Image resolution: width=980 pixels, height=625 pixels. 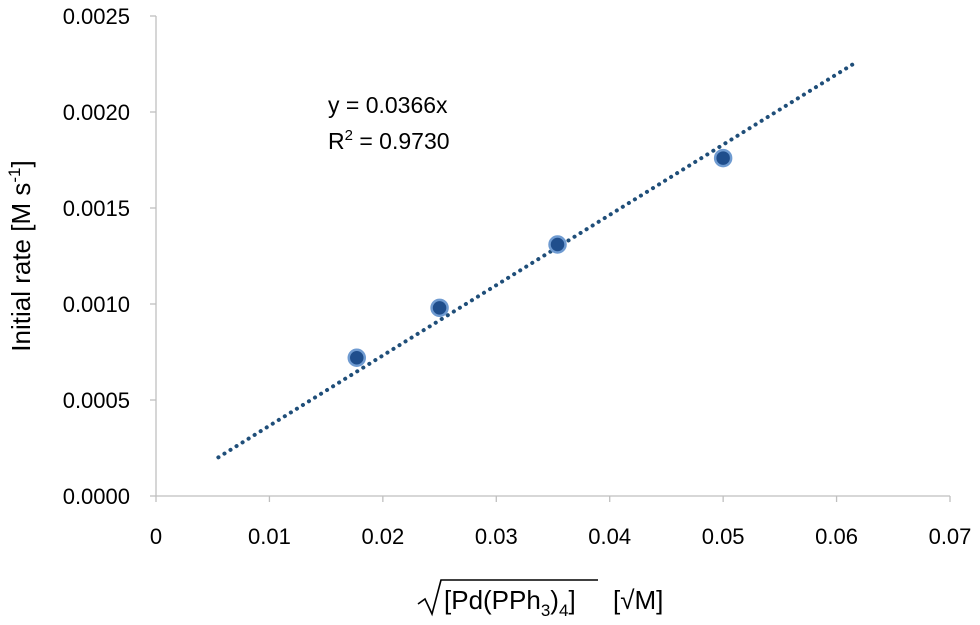 What do you see at coordinates (96, 208) in the screenshot?
I see `y-tick-label: 0.0015` at bounding box center [96, 208].